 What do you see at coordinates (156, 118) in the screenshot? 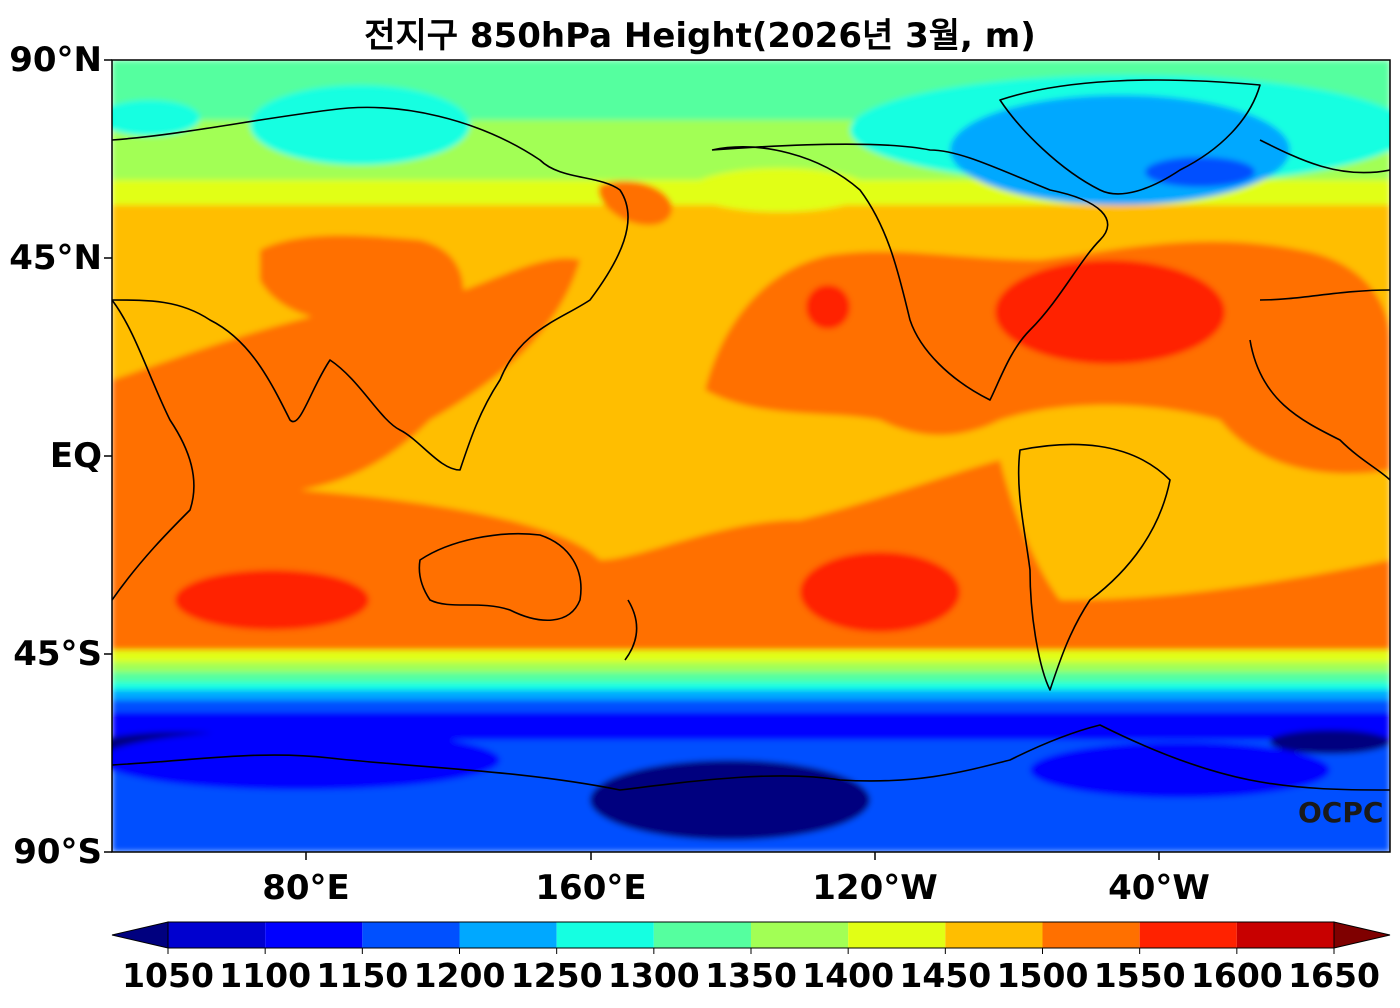
I see `low-west-arctic` at bounding box center [156, 118].